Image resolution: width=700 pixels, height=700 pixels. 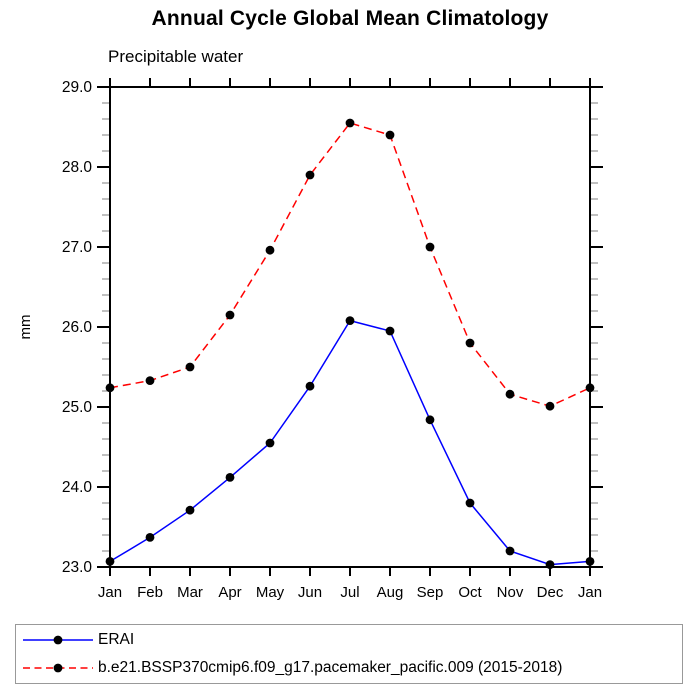 What do you see at coordinates (77, 407) in the screenshot?
I see `y-tick-label: 25.0` at bounding box center [77, 407].